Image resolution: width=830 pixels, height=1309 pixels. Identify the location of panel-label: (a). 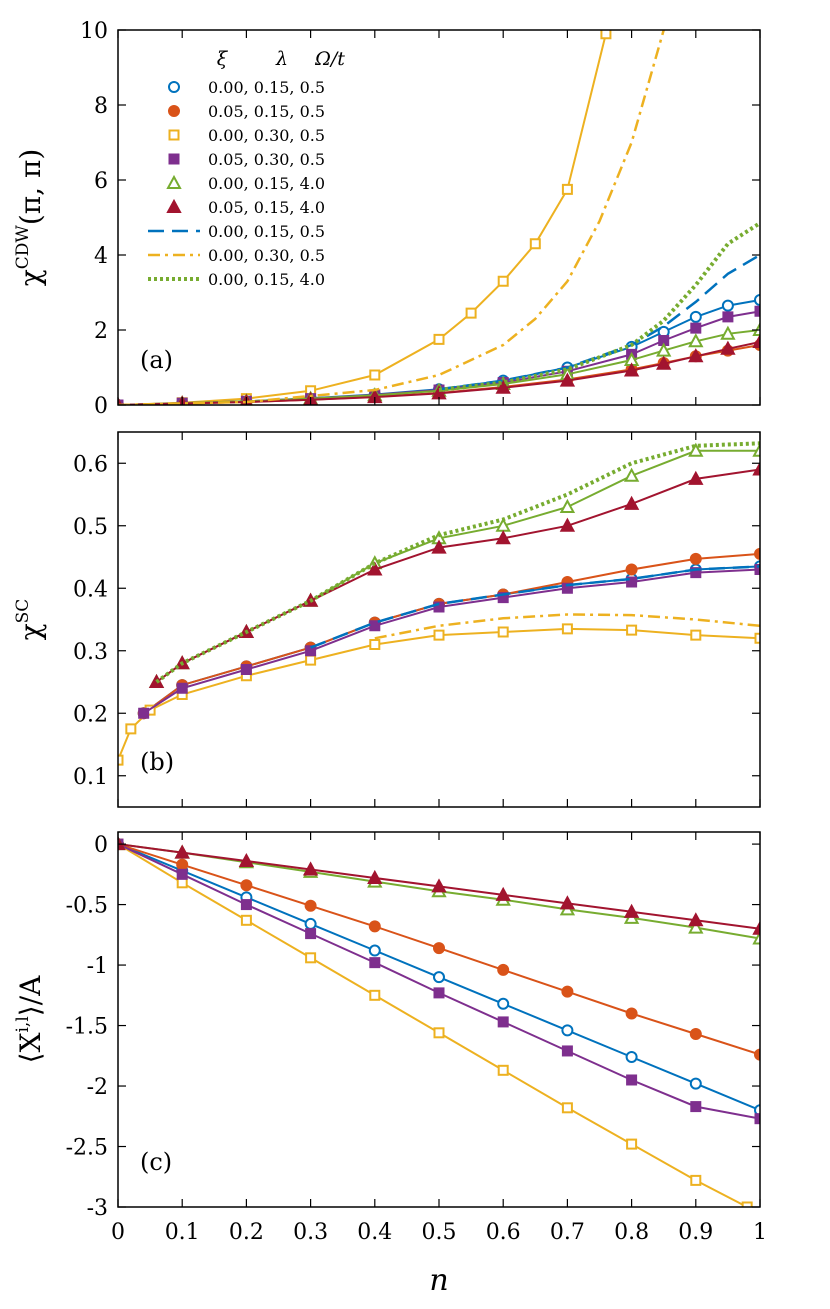
(156, 360).